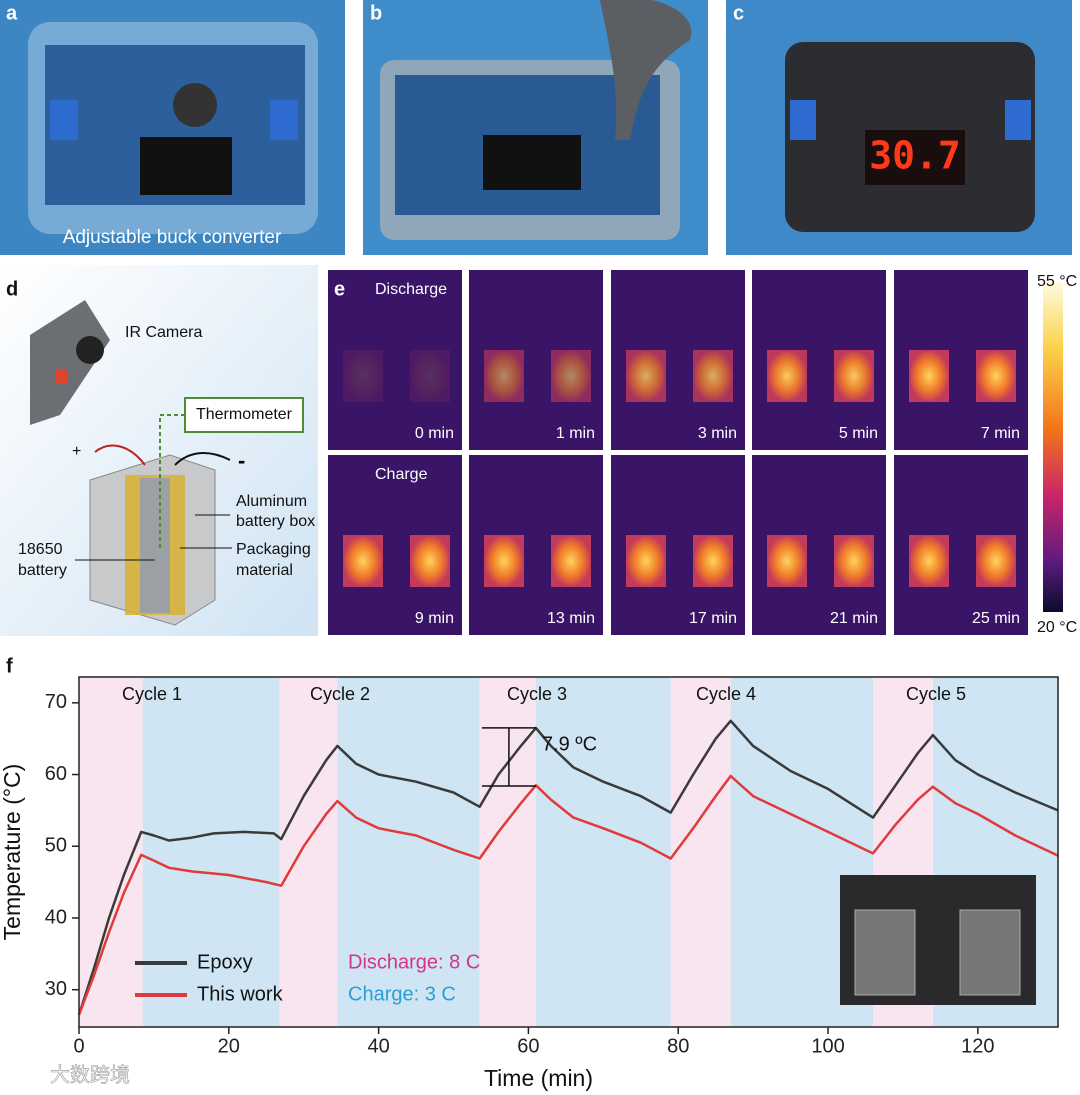 The height and width of the screenshot is (1095, 1080). I want to click on y-axis-title: Temperature (°C), so click(12, 852).